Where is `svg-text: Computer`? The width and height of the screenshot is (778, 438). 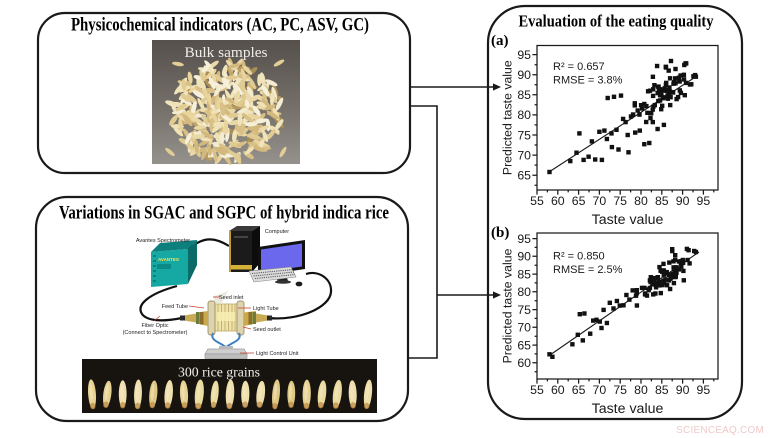
svg-text: Computer is located at coordinates (277, 232).